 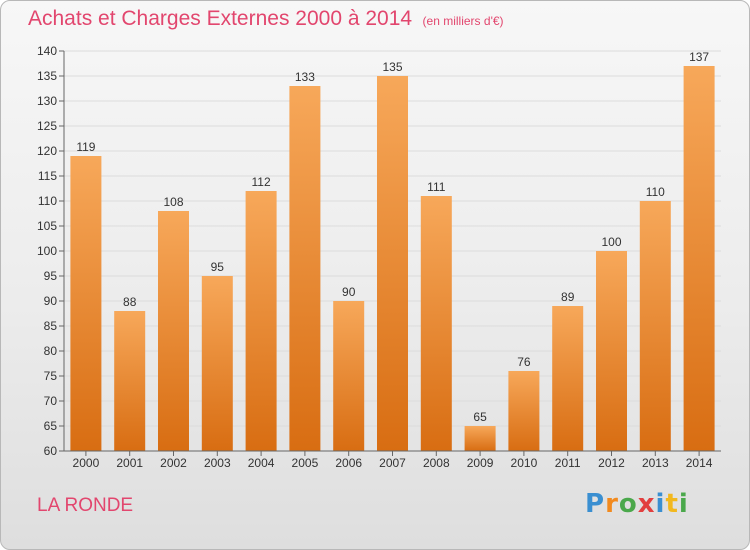 What do you see at coordinates (51, 326) in the screenshot?
I see `y-tick-label: 85` at bounding box center [51, 326].